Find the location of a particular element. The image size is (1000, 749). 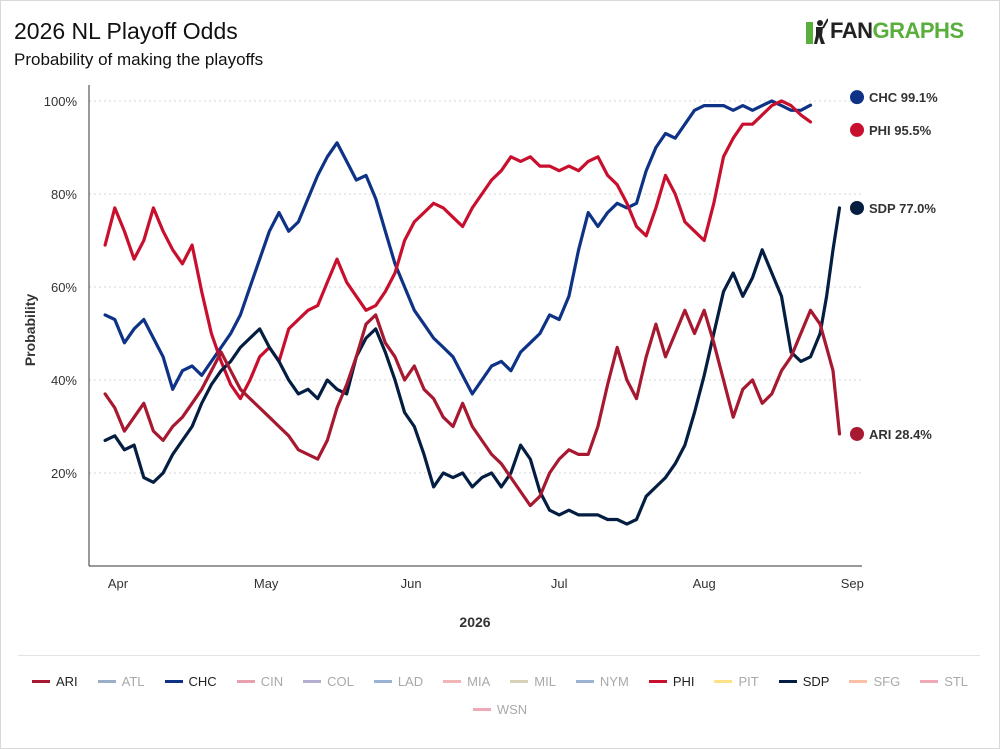

y-tick-label: 60% is located at coordinates (64, 287).